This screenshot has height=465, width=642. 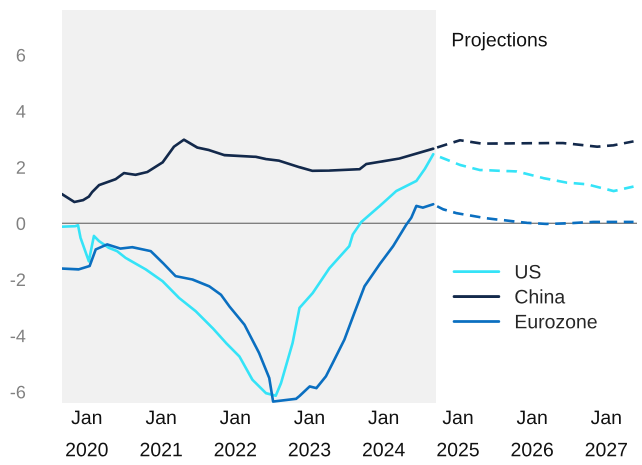 What do you see at coordinates (235, 433) in the screenshot?
I see `x-tick-label: Jan 2022` at bounding box center [235, 433].